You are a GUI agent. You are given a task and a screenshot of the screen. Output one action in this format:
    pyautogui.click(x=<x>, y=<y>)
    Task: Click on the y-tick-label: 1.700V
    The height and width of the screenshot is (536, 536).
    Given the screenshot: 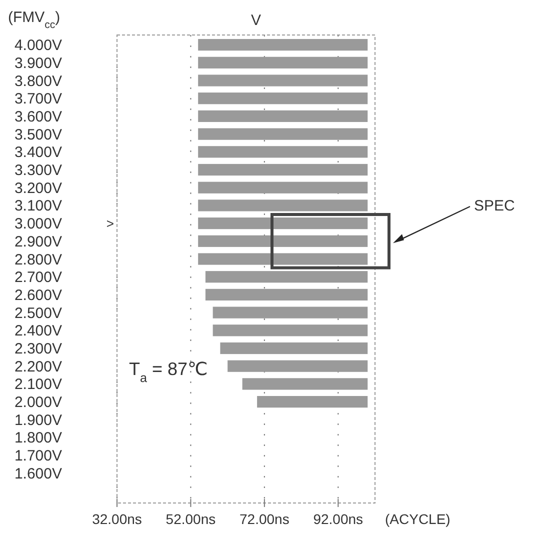 What is the action you would take?
    pyautogui.click(x=38, y=456)
    